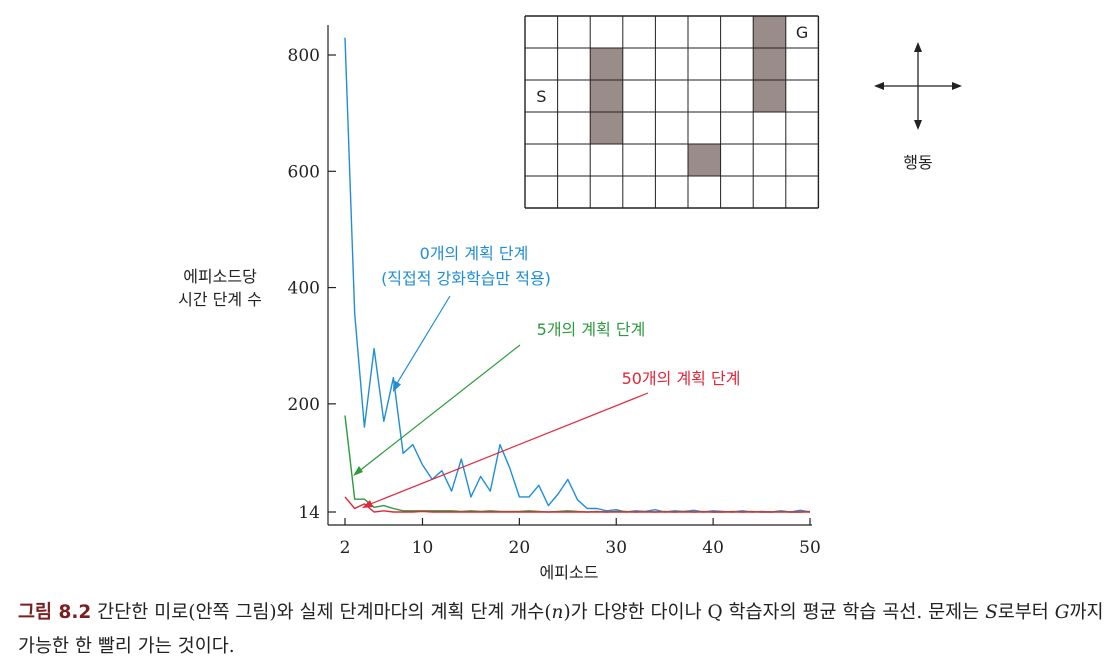  What do you see at coordinates (774, 612) in the screenshot?
I see `caption-text-2: )가 다양한 다이나 Q 학습자의 평균 학습 곡선. 문제는` at bounding box center [774, 612].